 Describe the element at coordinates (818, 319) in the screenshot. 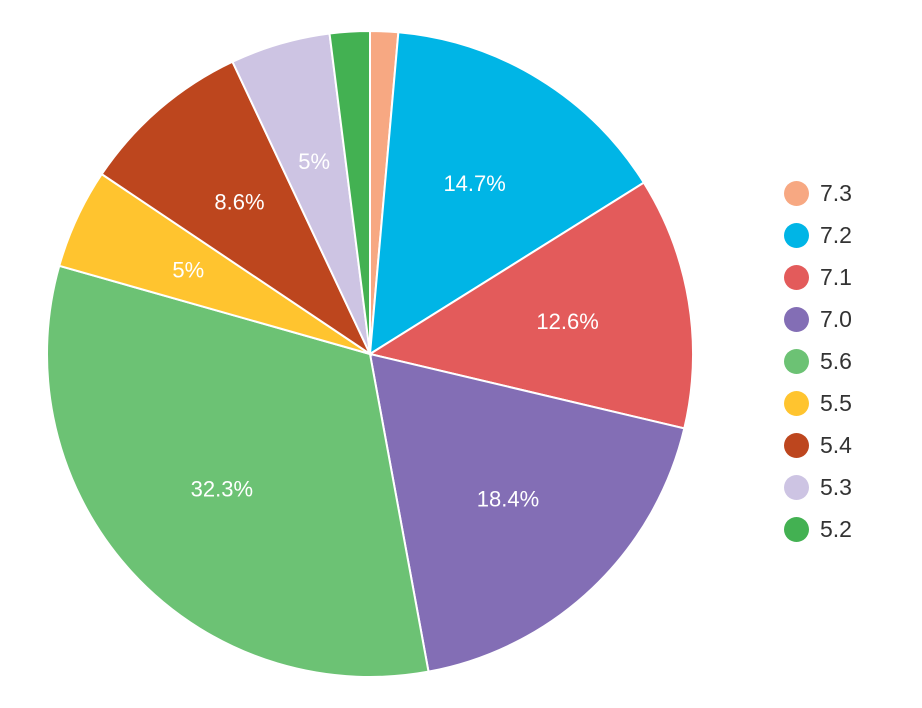

I see `legend-item-7-0: 7.0` at that location.